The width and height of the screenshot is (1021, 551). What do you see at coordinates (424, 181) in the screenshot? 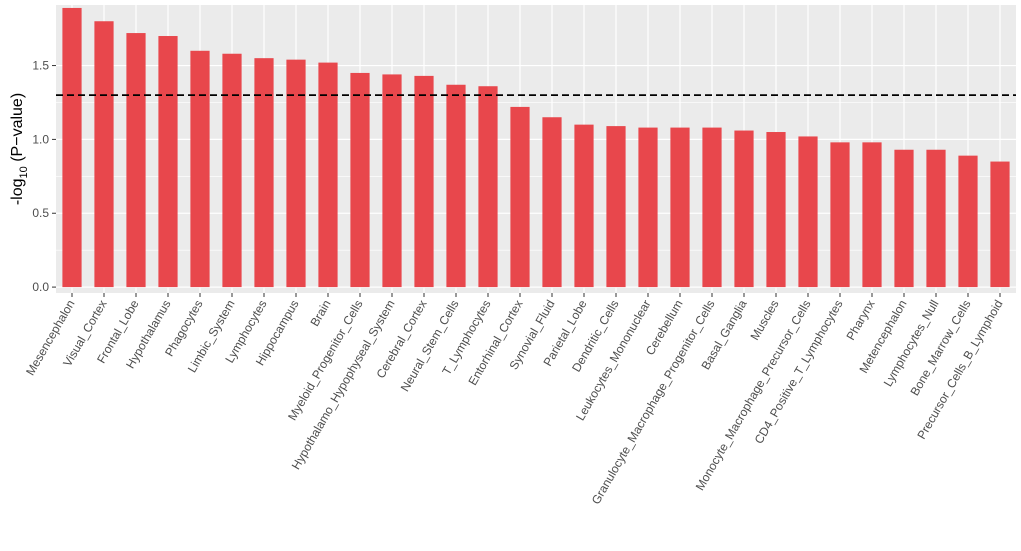
I see `bar-cerebral-cortex` at bounding box center [424, 181].